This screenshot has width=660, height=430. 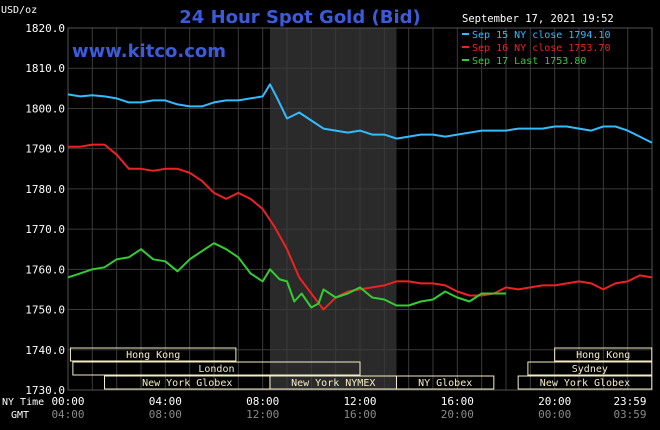 I want to click on x-tick-label-gmt: 03:59, so click(x=629, y=414).